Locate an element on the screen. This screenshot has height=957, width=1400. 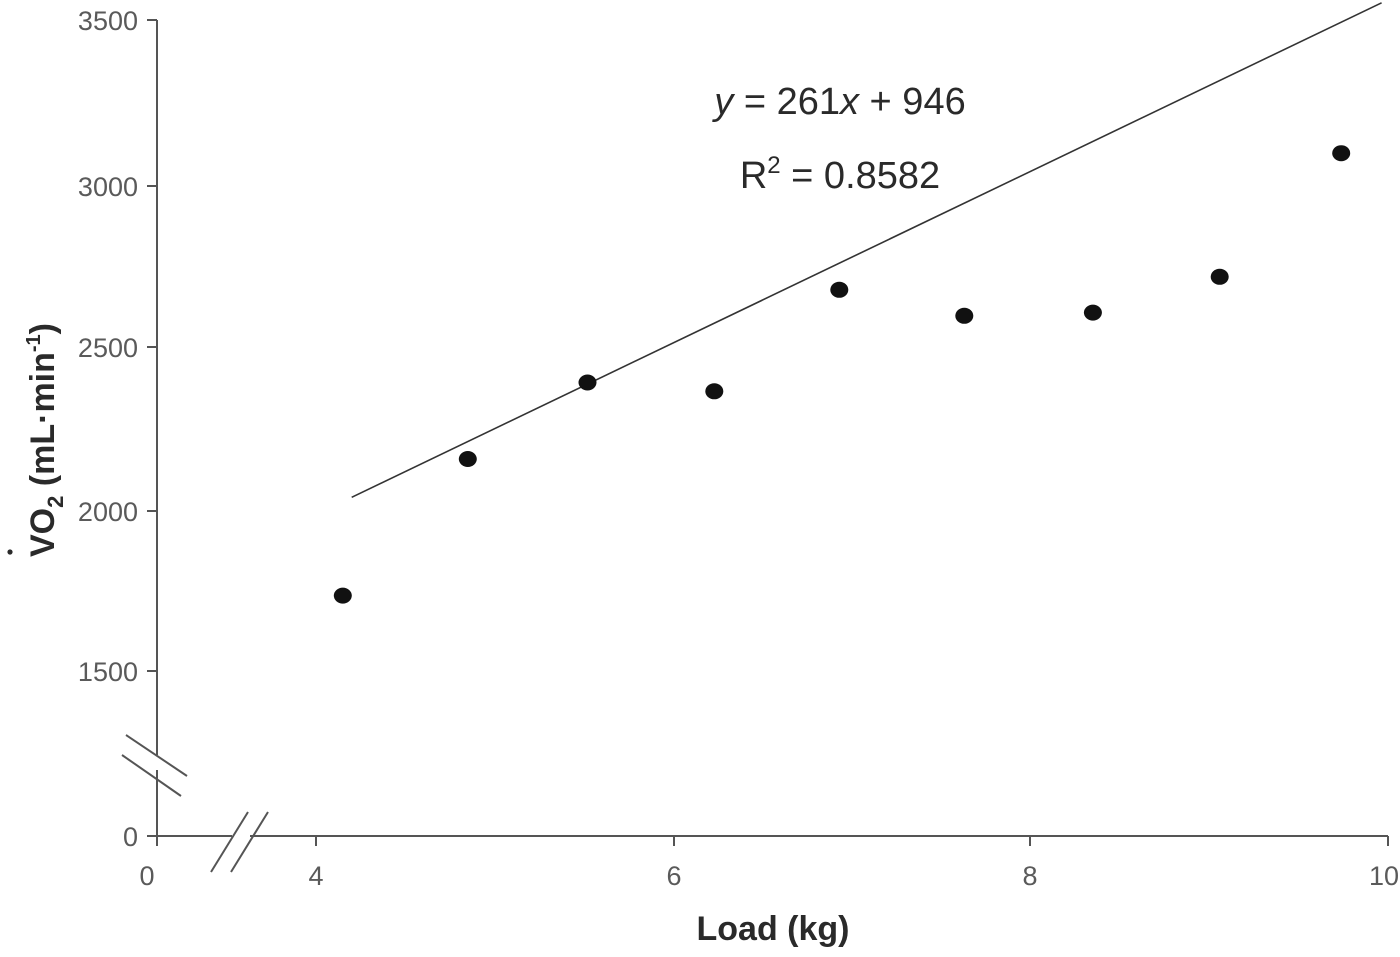
x-tick-label: 10 is located at coordinates (1384, 876).